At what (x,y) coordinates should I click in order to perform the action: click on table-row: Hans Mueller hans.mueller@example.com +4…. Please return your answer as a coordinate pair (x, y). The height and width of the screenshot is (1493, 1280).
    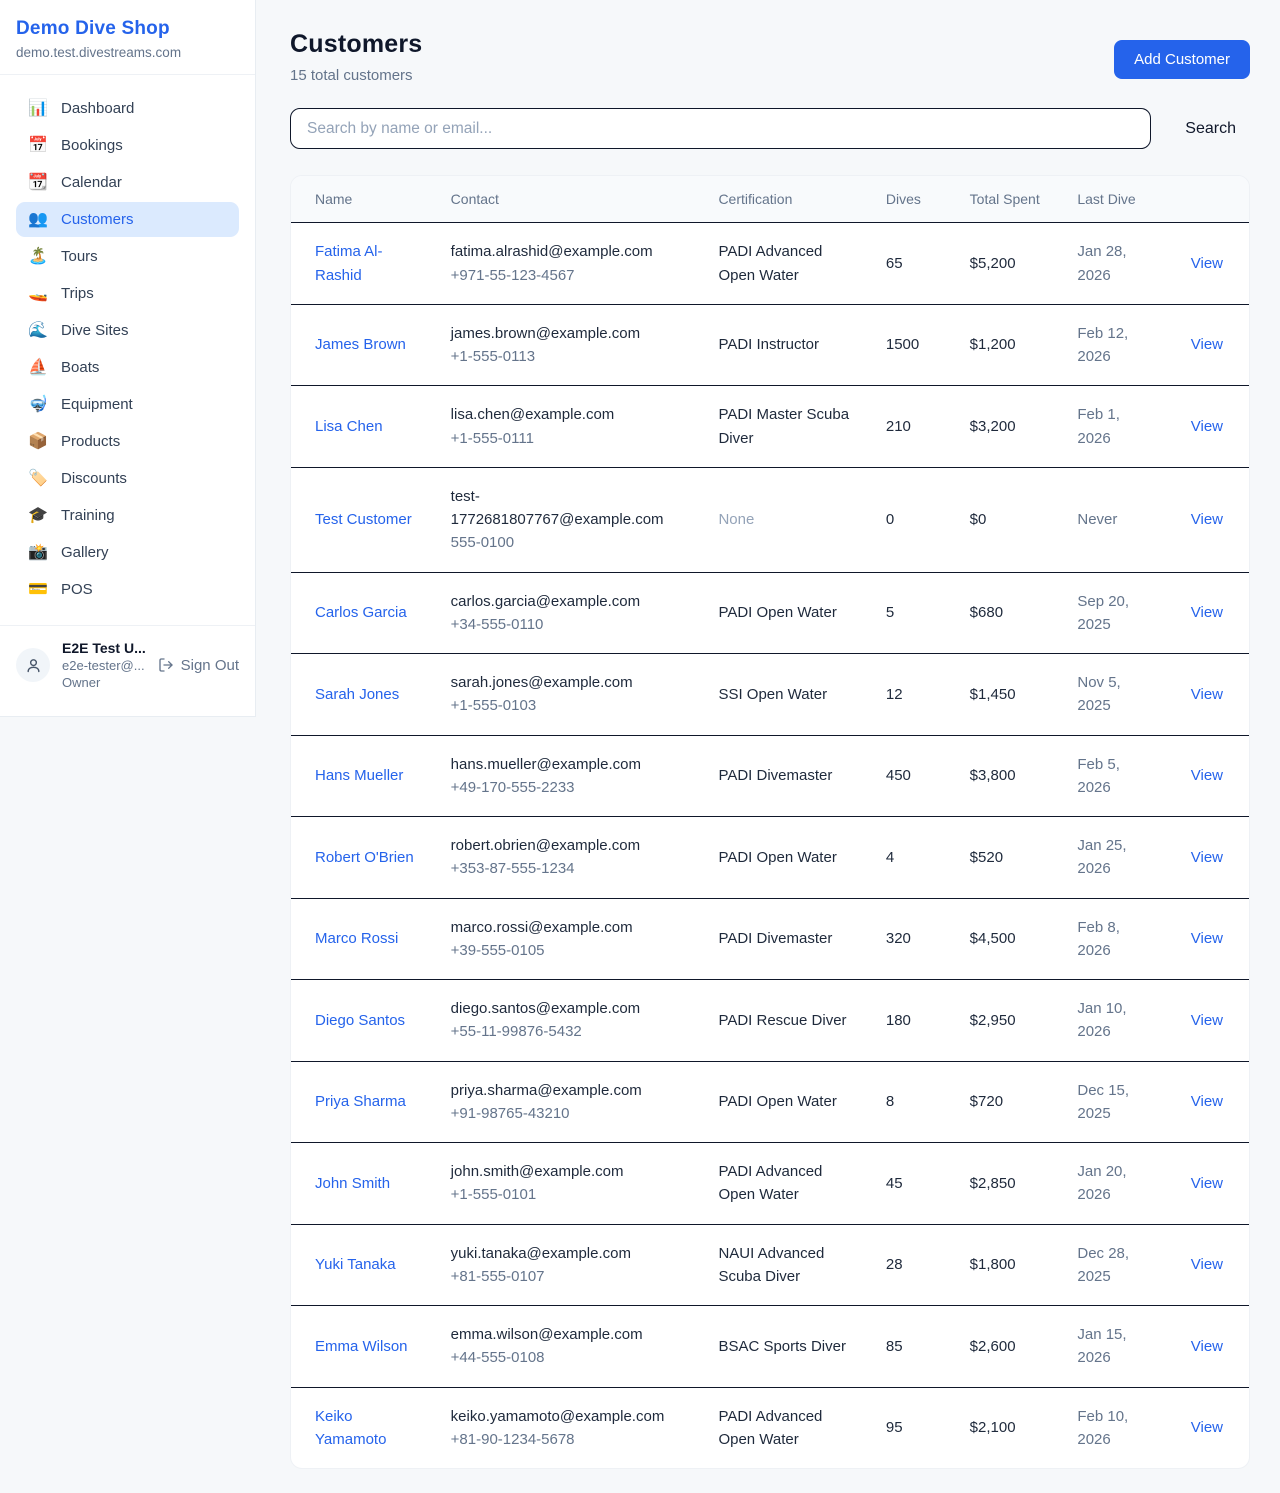
    Looking at the image, I should click on (770, 776).